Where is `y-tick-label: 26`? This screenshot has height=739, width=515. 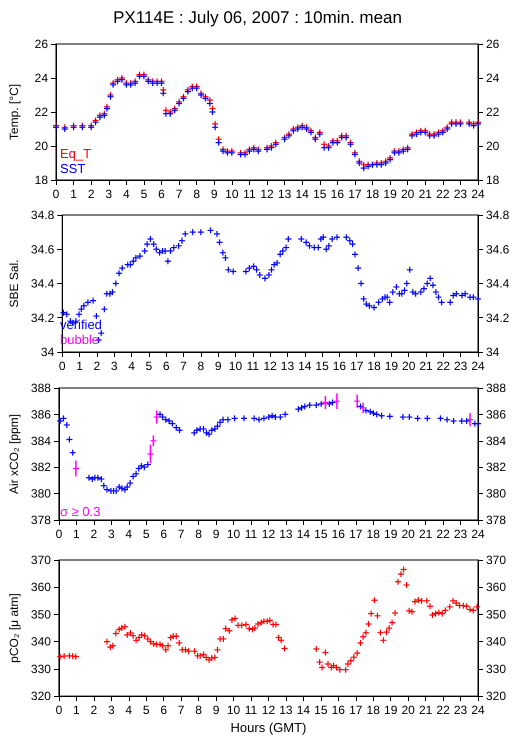
y-tick-label: 26 is located at coordinates (41, 44).